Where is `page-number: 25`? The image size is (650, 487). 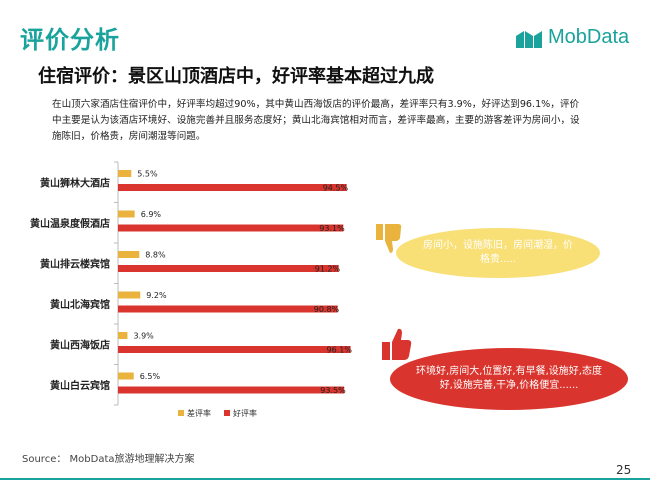
page-number: 25 is located at coordinates (624, 470).